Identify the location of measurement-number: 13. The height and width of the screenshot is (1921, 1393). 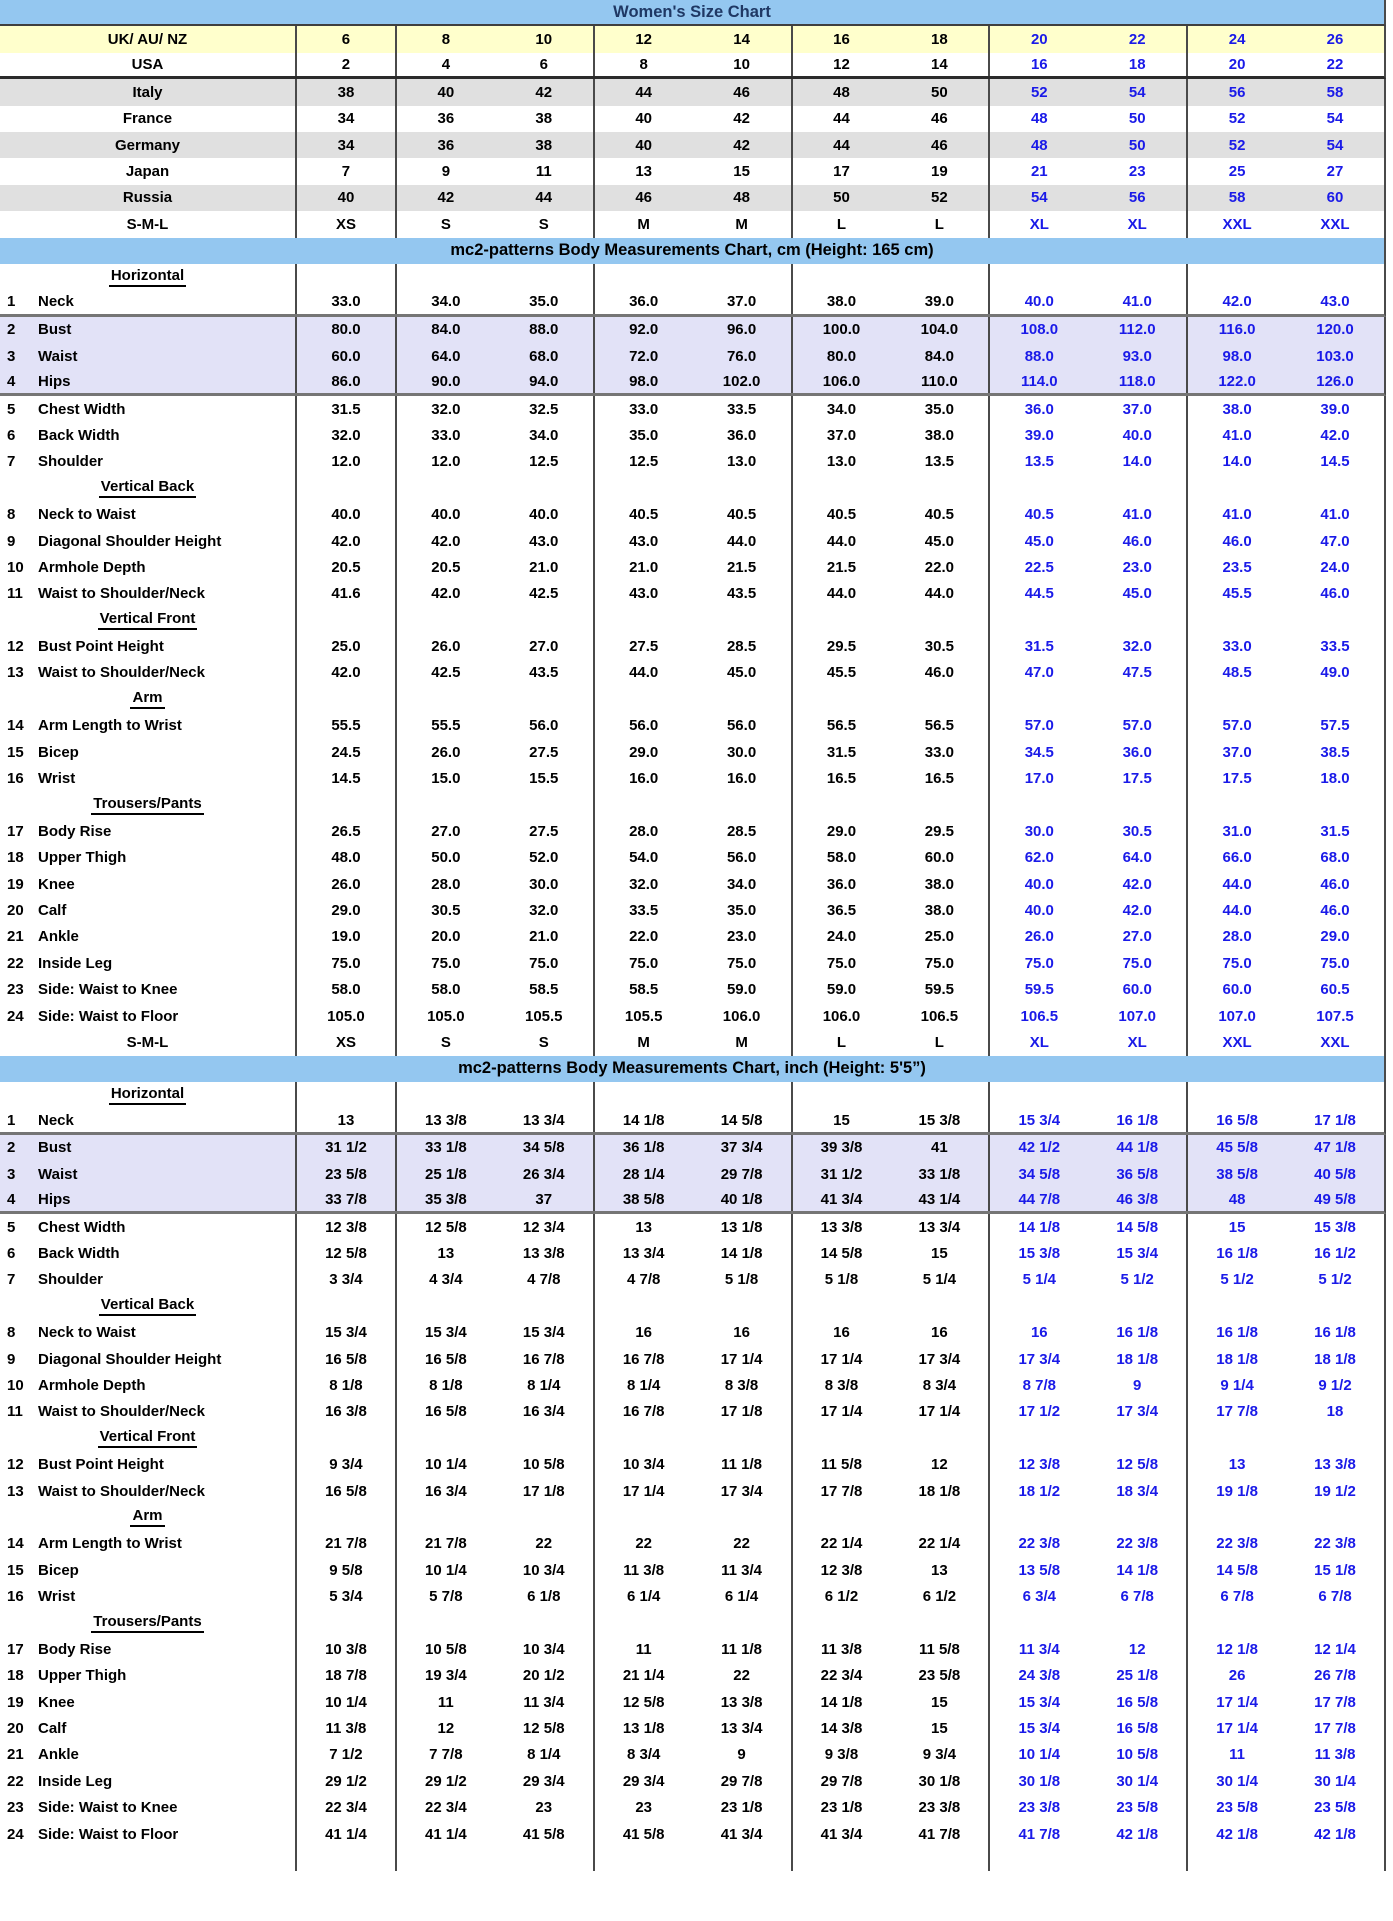
(15, 1491).